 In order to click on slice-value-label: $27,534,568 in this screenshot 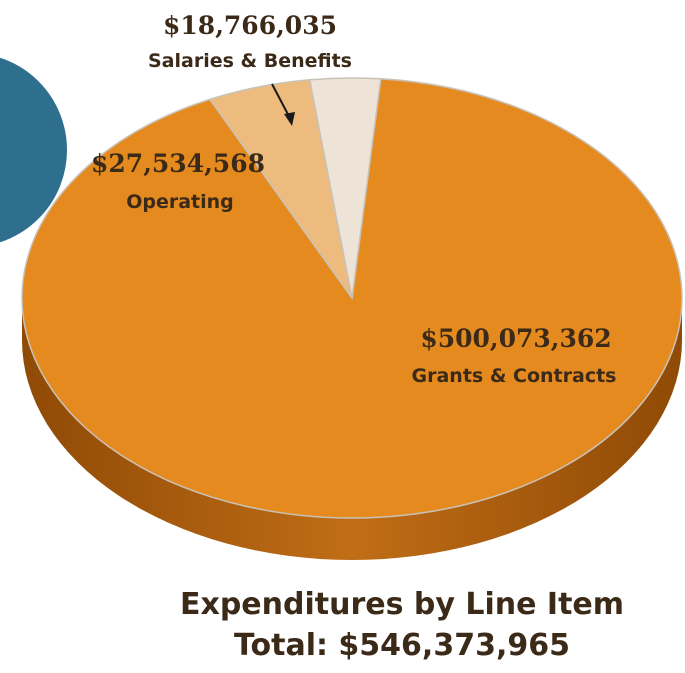, I will do `click(178, 163)`.